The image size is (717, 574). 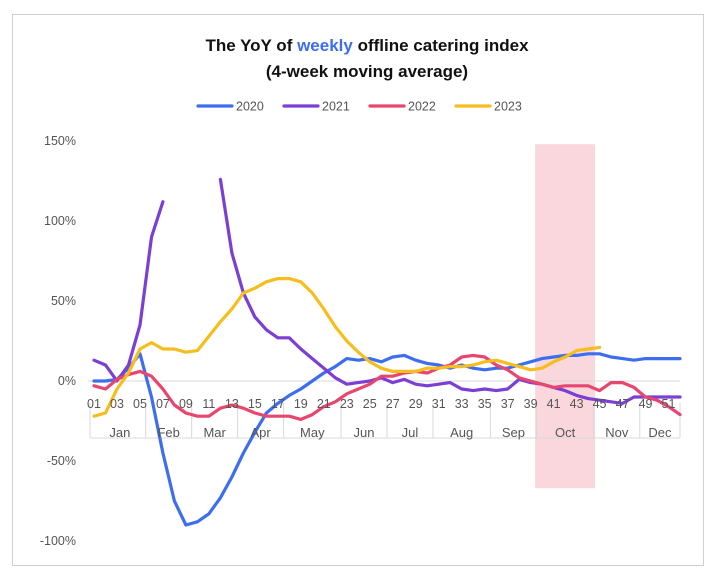 What do you see at coordinates (214, 432) in the screenshot?
I see `month-label: Mar` at bounding box center [214, 432].